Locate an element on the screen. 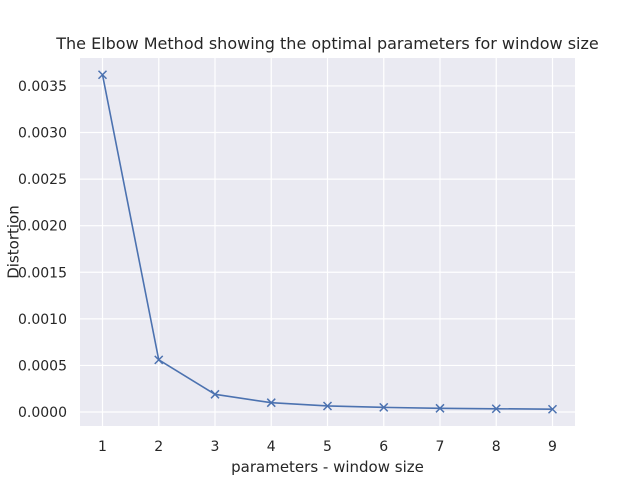 Image resolution: width=640 pixels, height=480 pixels. x-tick-label: 5 is located at coordinates (327, 447).